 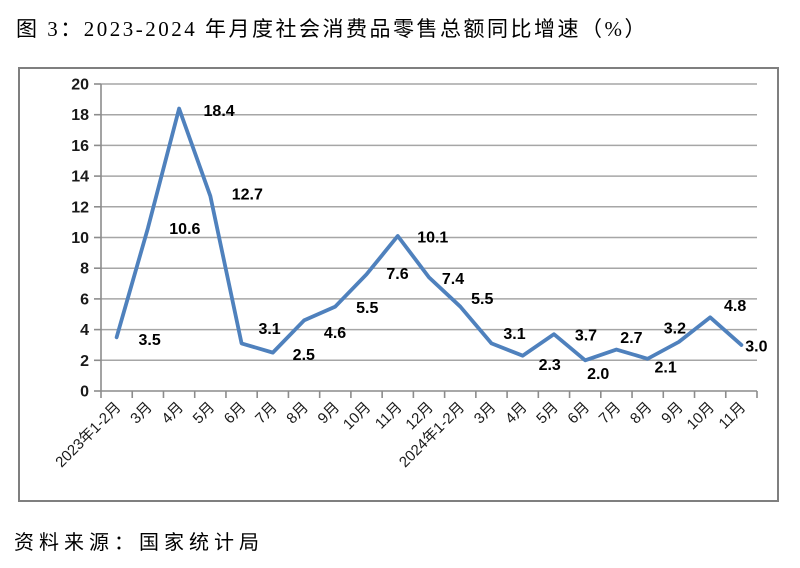 I want to click on svg-text: 10, so click(x=80, y=238).